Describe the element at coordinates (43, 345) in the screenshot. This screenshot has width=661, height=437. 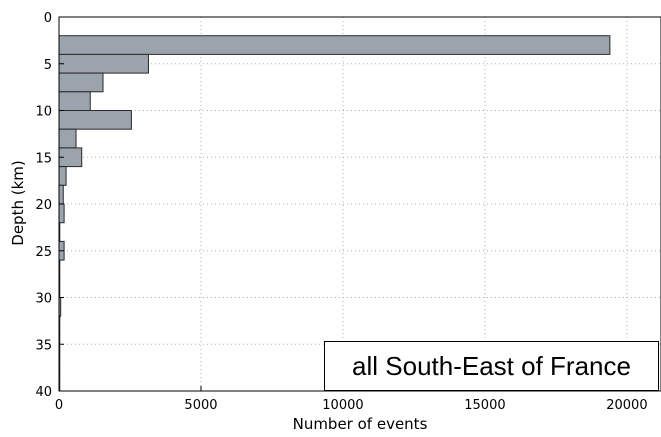
I see `y-tick-label: 35` at that location.